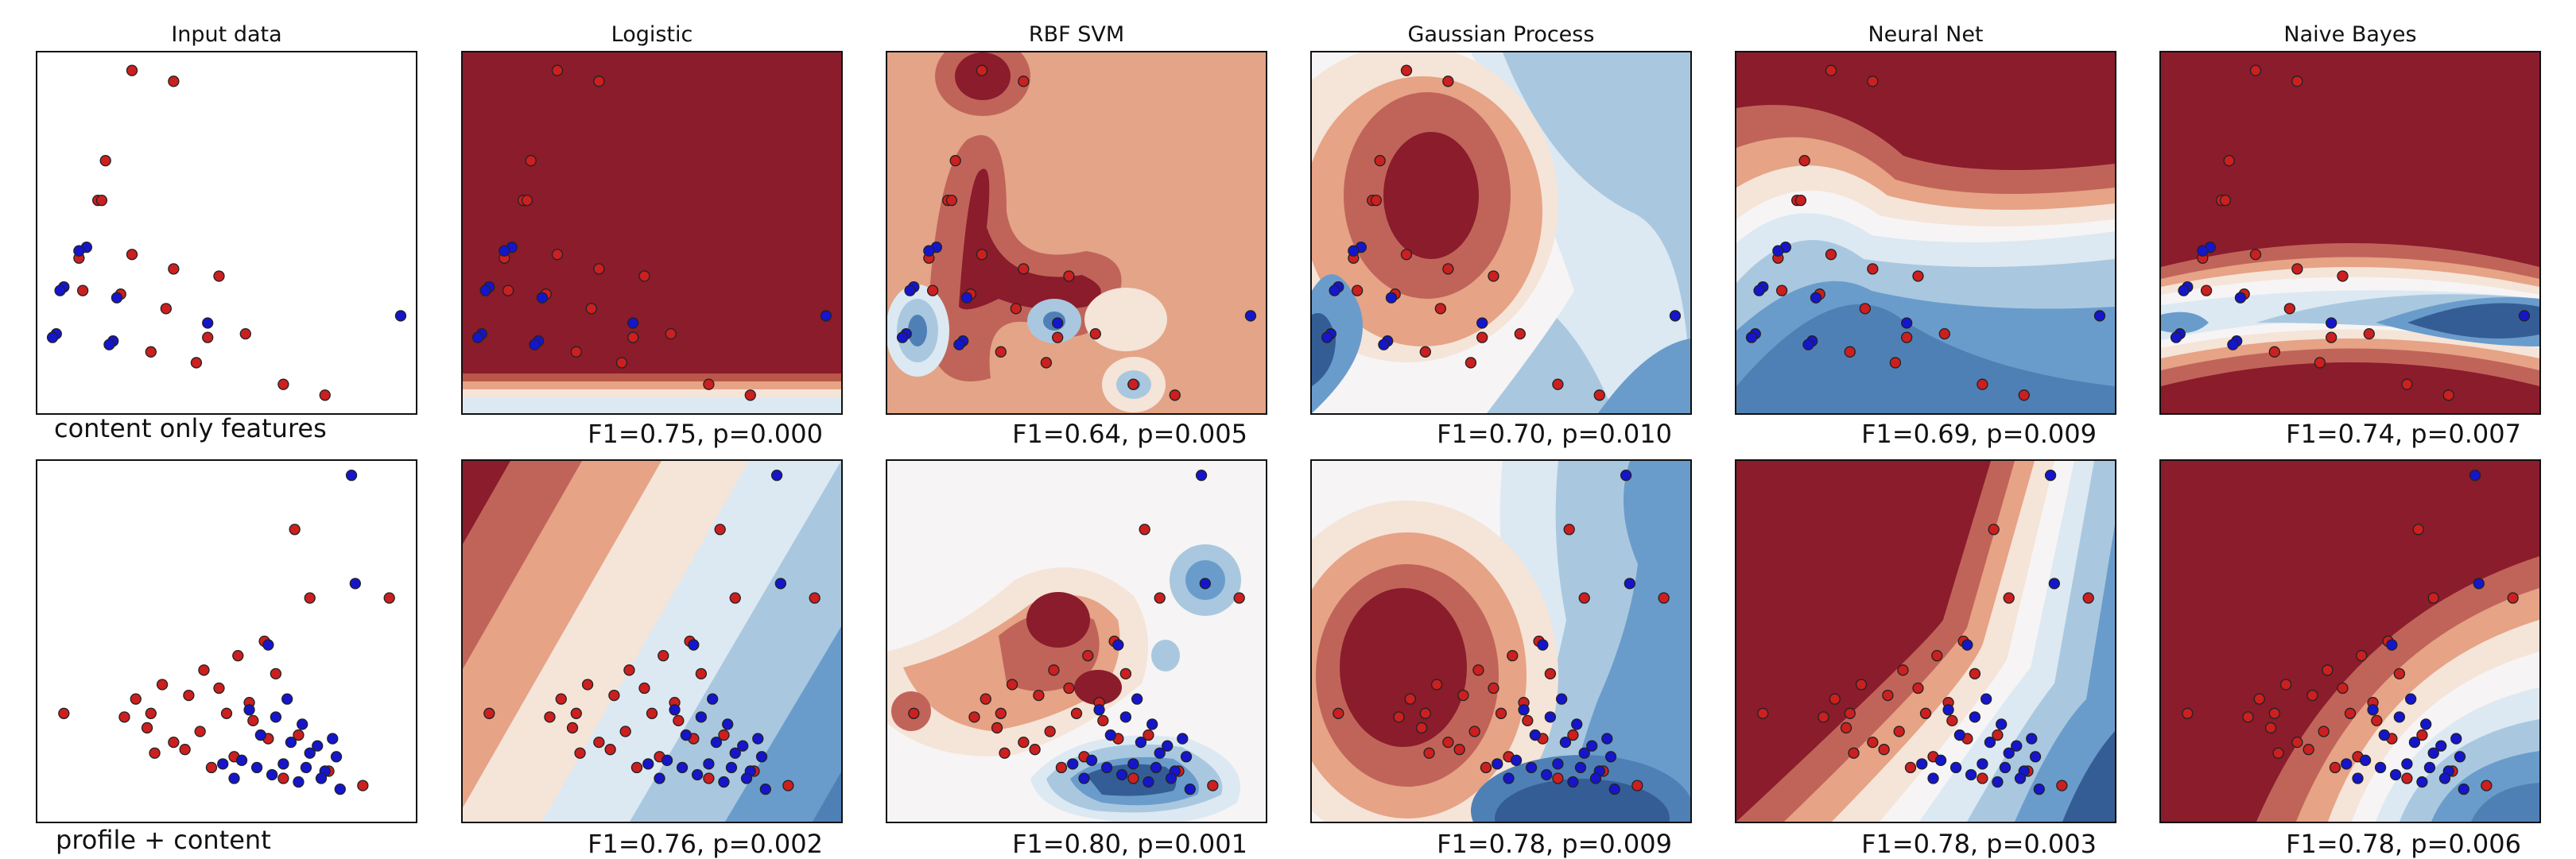 This screenshot has height=859, width=2576. What do you see at coordinates (706, 434) in the screenshot?
I see `score-logistic-content: F1=0.75, p=0.000` at bounding box center [706, 434].